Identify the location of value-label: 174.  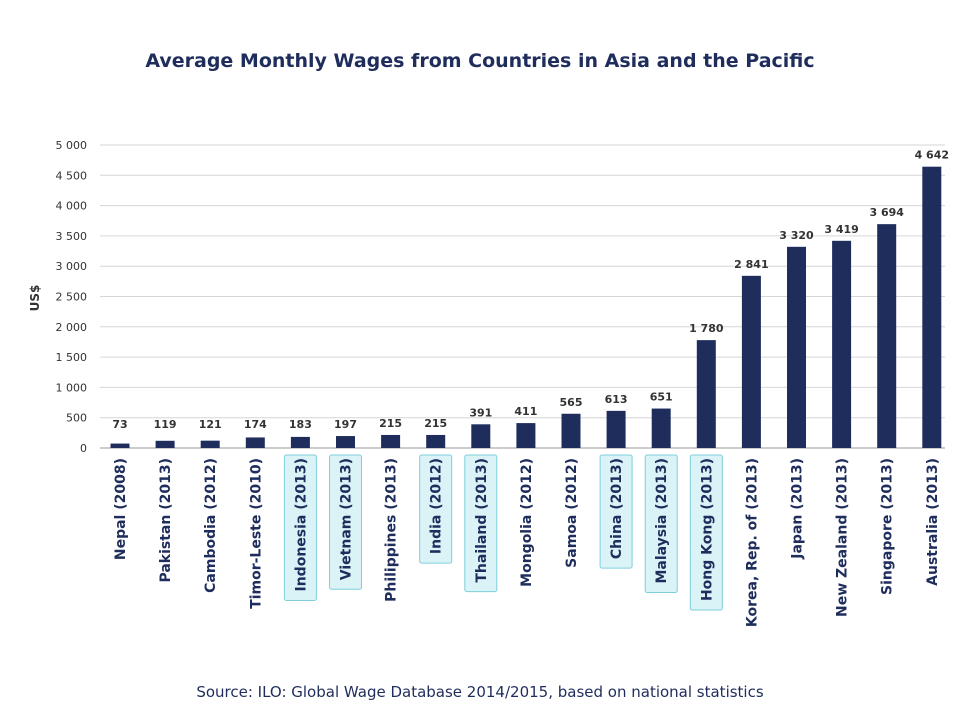
(255, 424).